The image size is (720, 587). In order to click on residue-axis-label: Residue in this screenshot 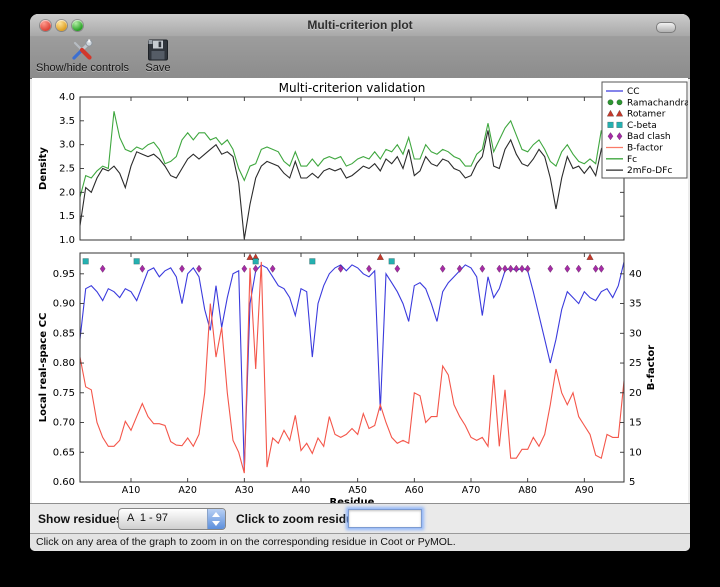, I will do `click(352, 500)`.